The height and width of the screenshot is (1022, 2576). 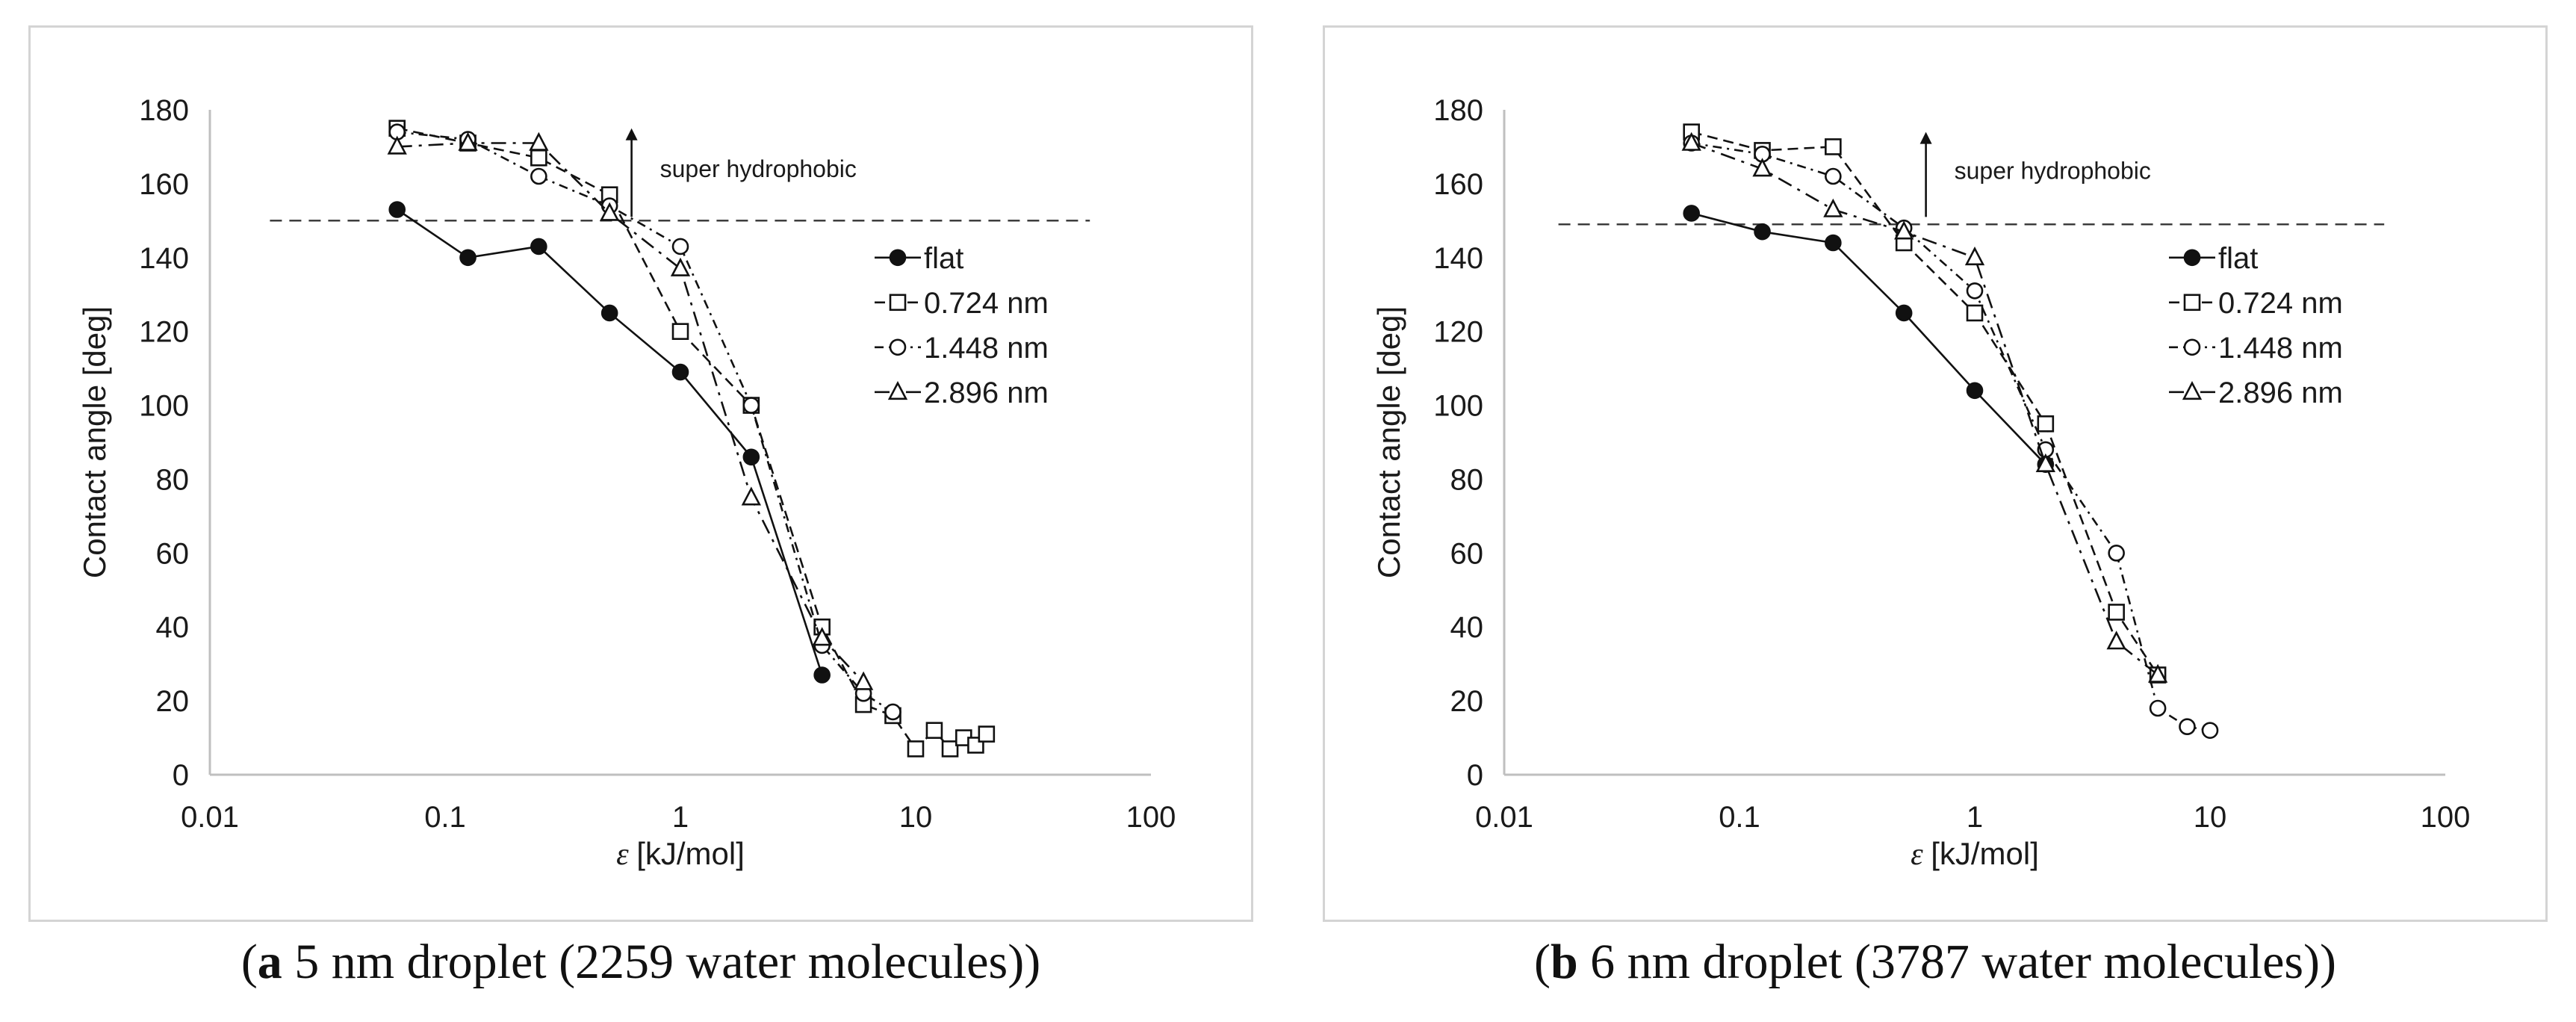 What do you see at coordinates (1388, 442) in the screenshot?
I see `y-axis-title-b: Contact angle [deg]` at bounding box center [1388, 442].